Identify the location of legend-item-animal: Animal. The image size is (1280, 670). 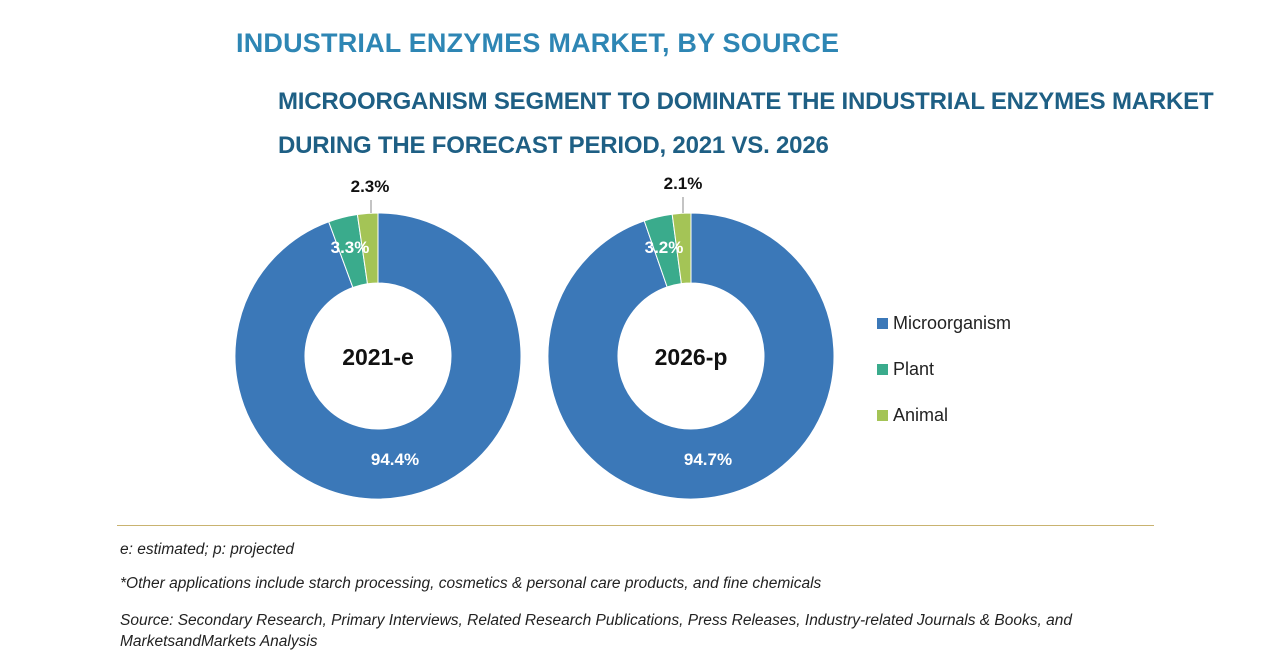
(944, 415).